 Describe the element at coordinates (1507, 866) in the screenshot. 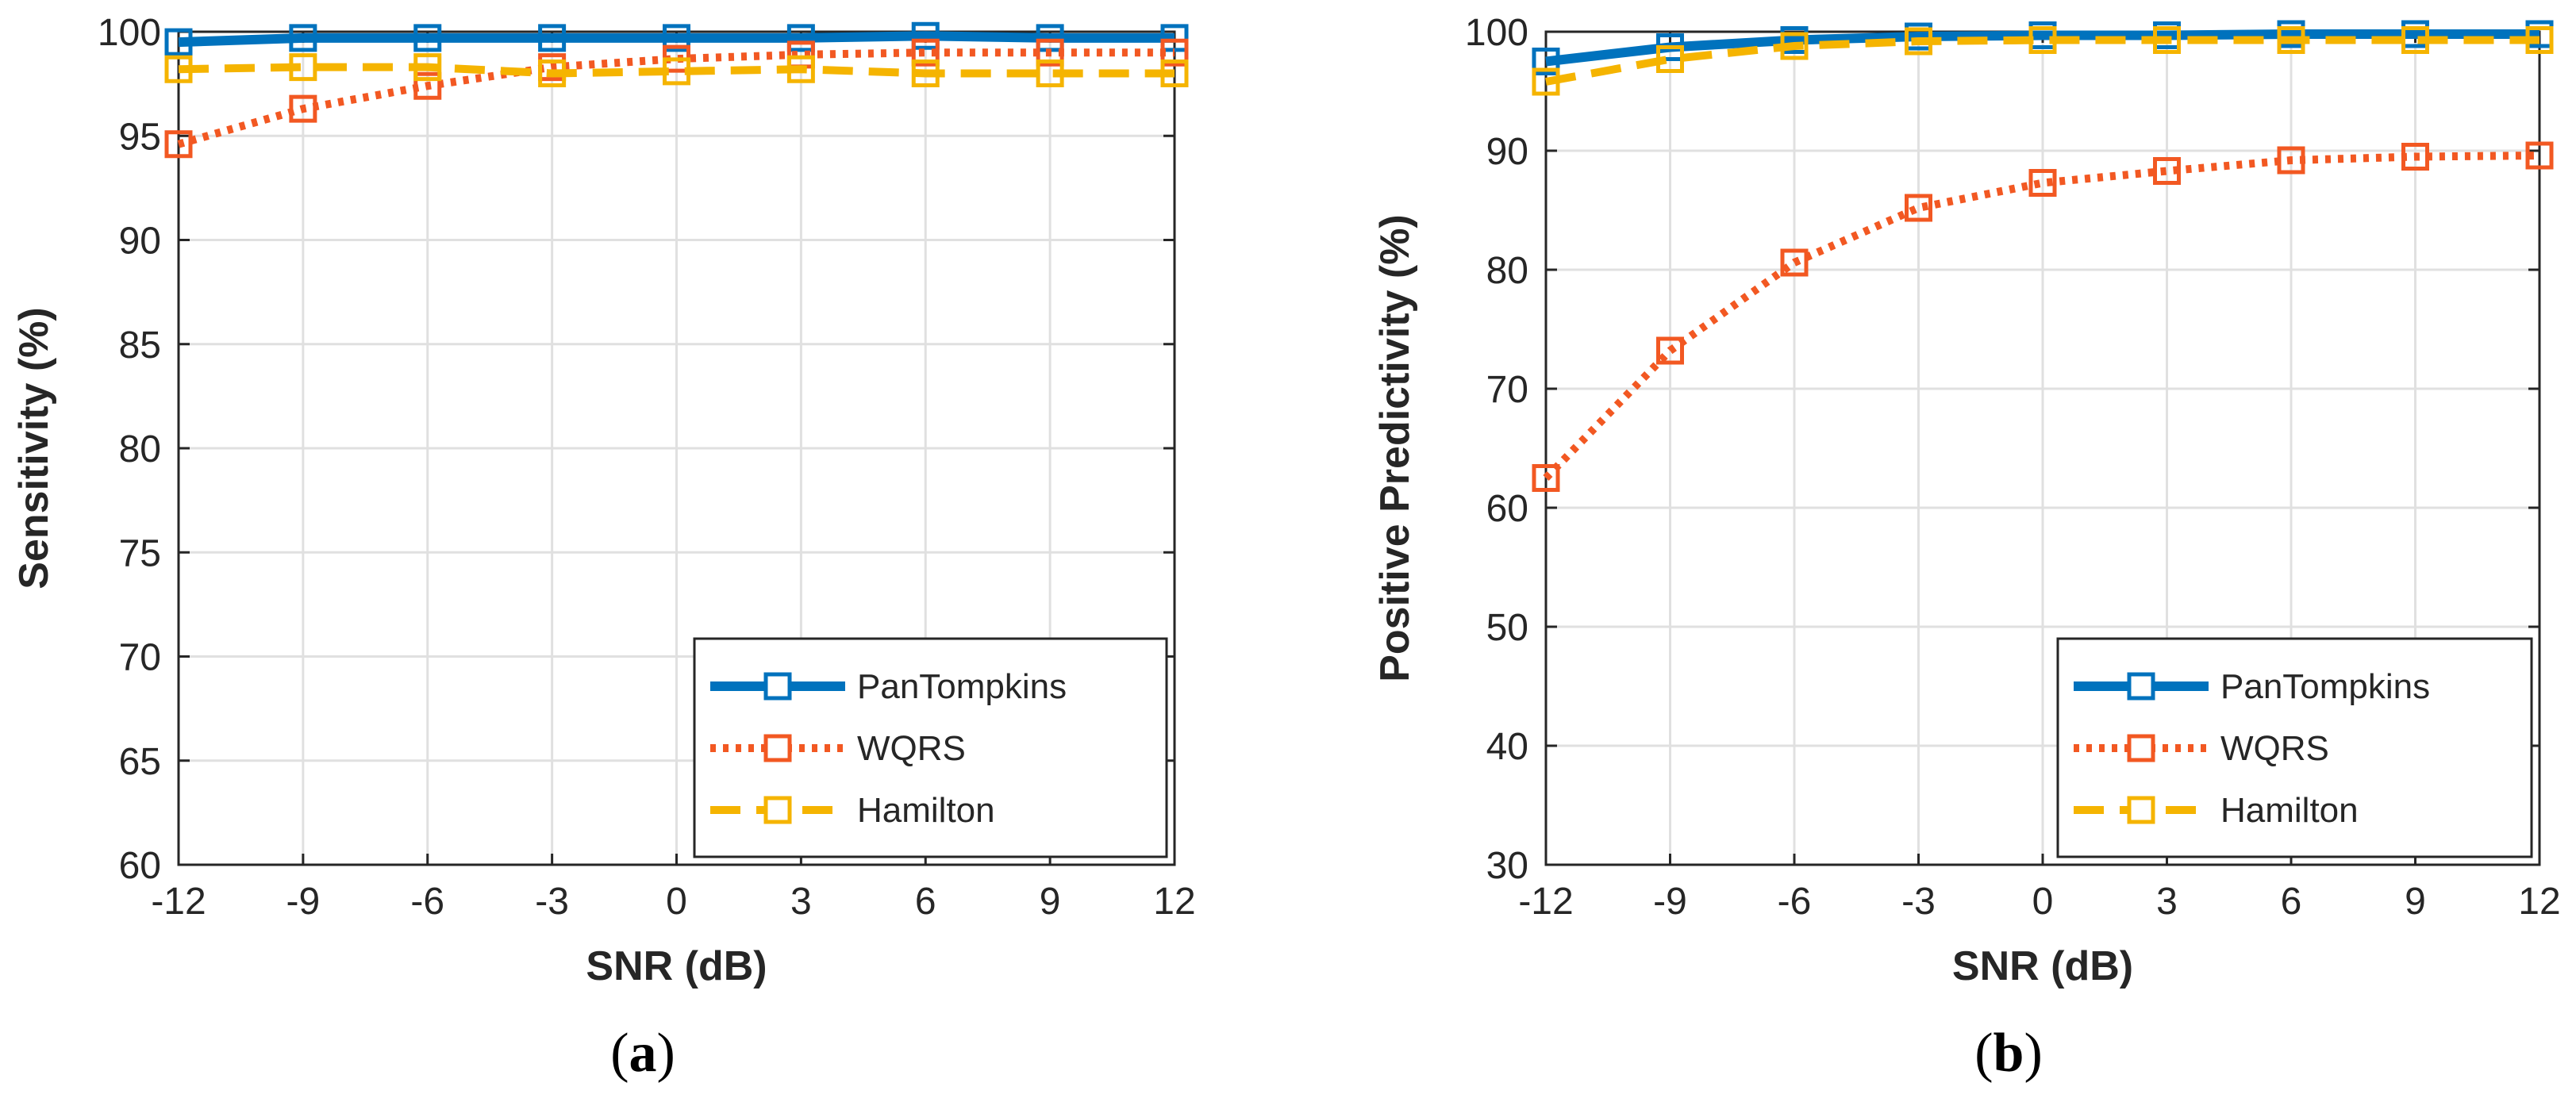

I see `y-tick-label: 30` at that location.